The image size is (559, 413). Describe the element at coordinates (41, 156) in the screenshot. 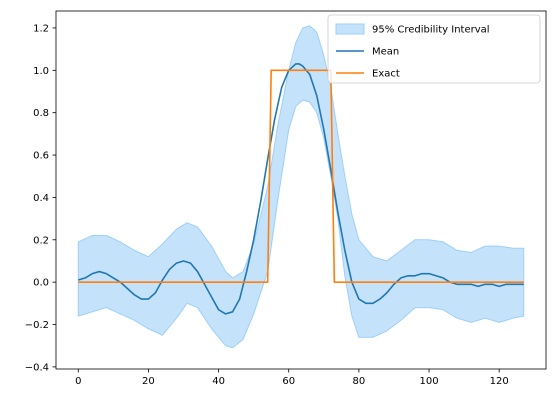

I see `y-tick-label: 0.6` at that location.